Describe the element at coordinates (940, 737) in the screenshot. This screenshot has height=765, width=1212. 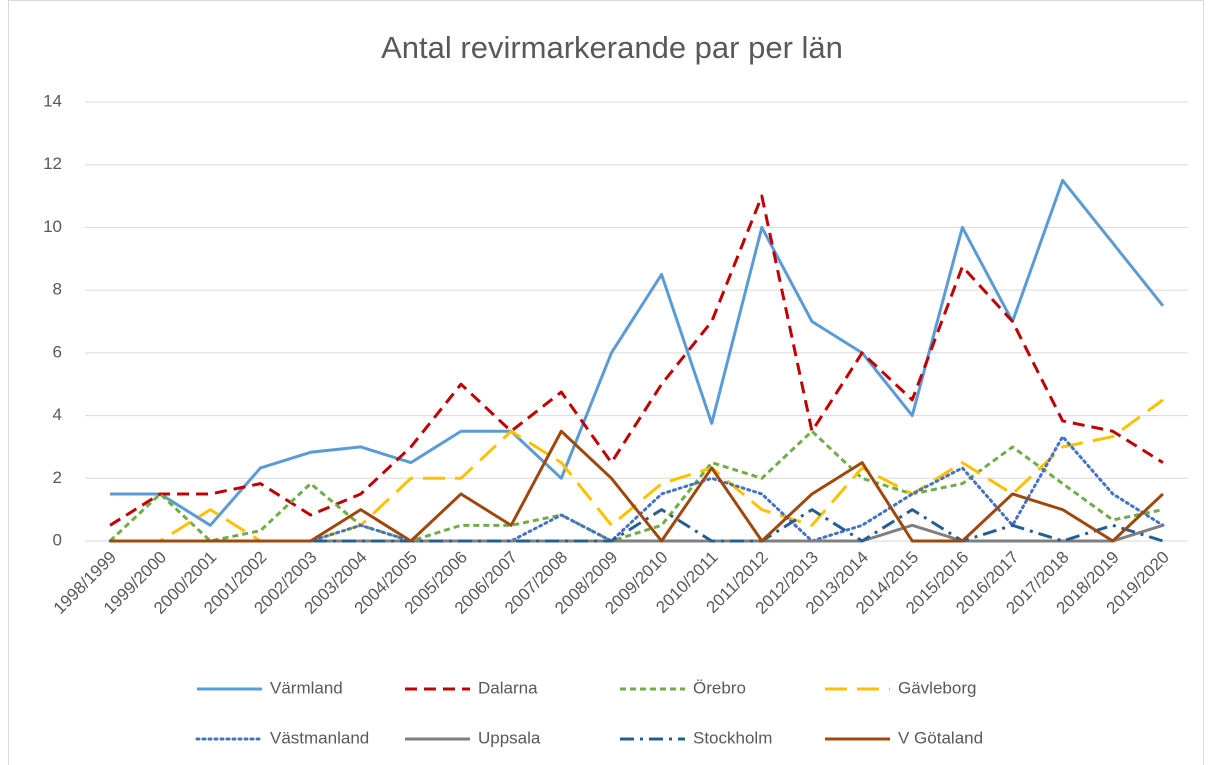
I see `legend-label: V Götaland` at that location.